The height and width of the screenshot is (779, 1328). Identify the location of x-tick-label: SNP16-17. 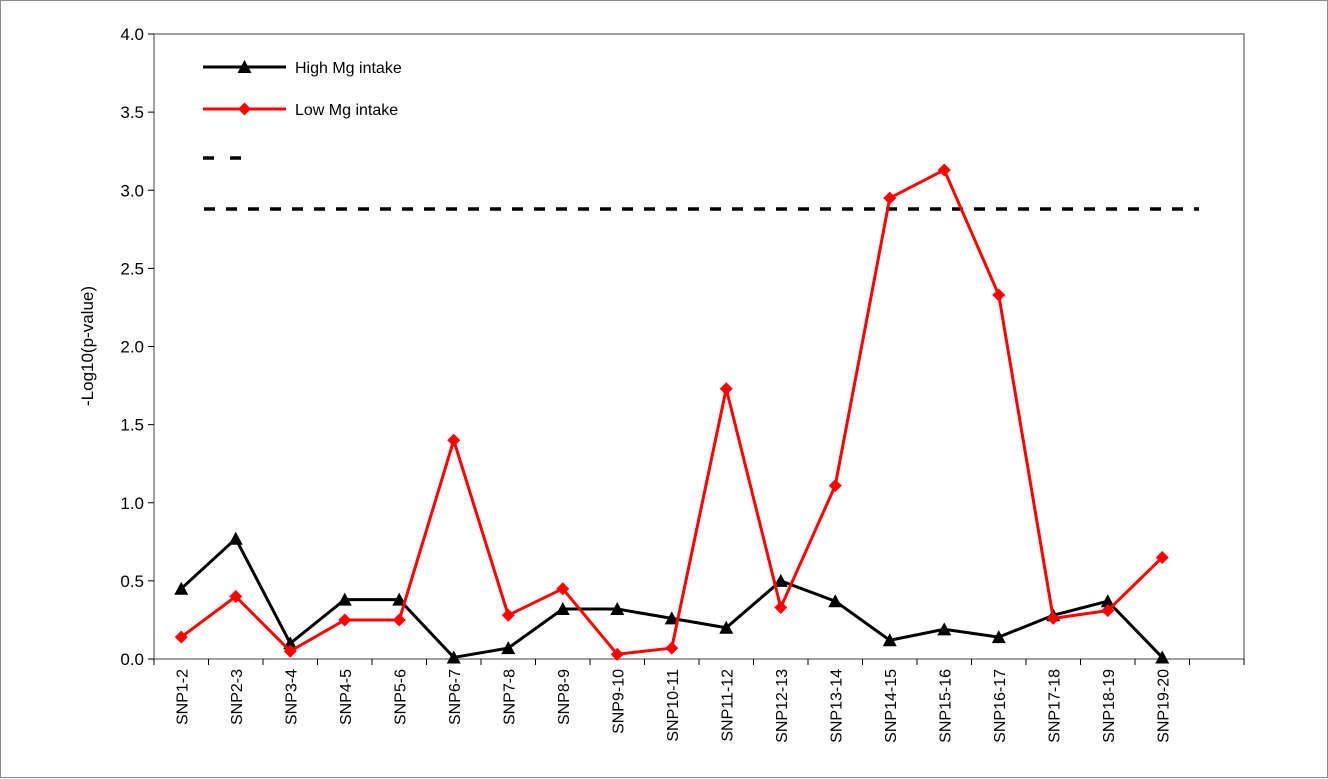
(1000, 706).